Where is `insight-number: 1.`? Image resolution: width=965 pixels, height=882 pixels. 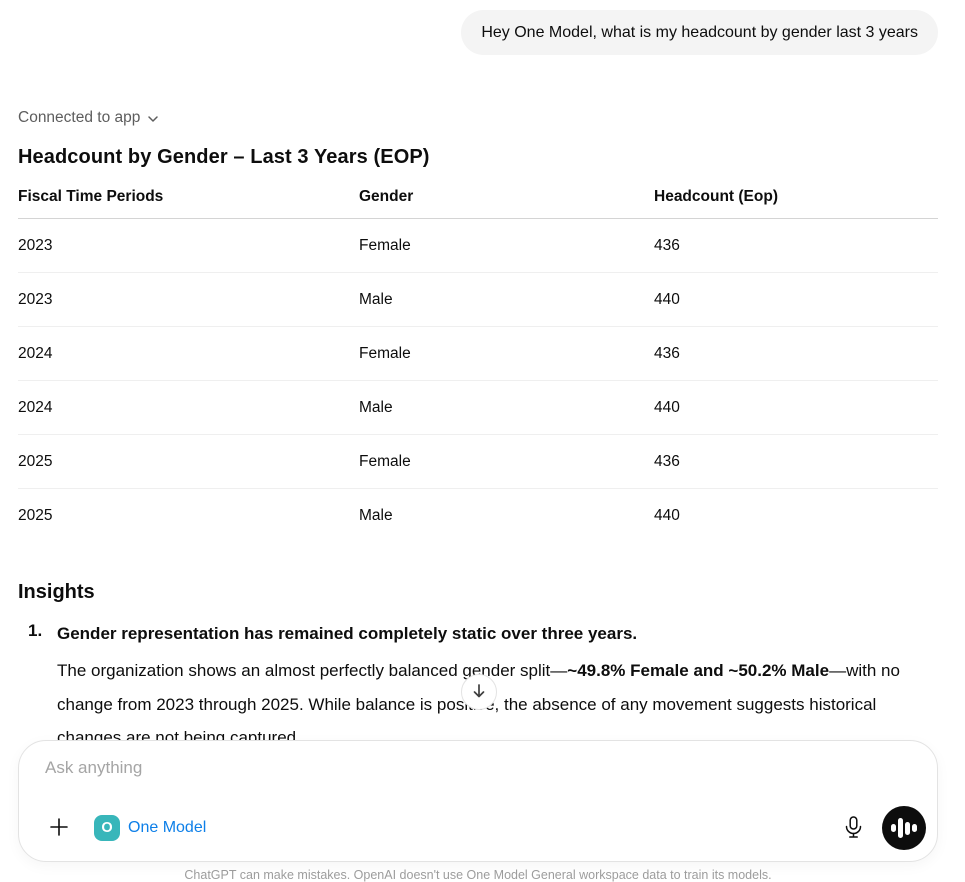
insight-number: 1. is located at coordinates (35, 630).